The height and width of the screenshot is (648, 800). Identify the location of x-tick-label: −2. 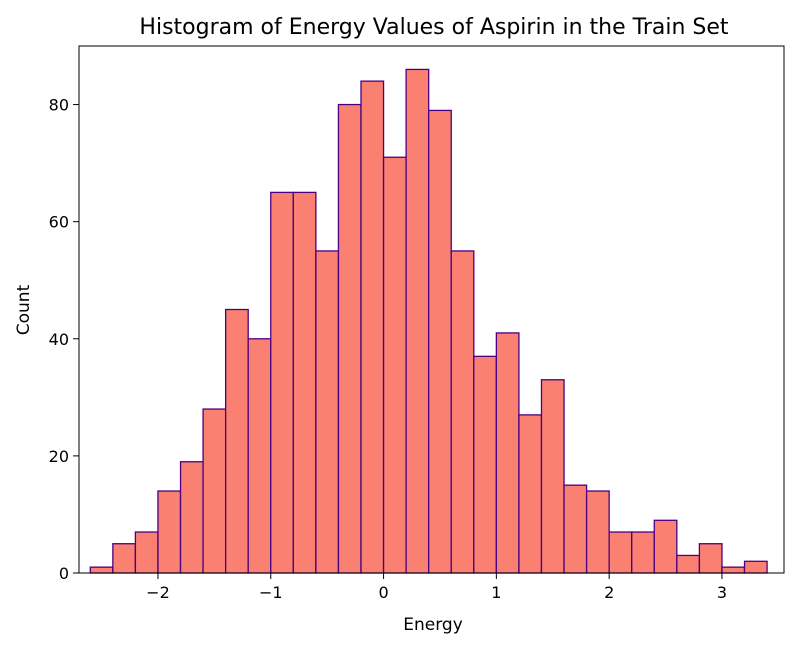
(158, 592).